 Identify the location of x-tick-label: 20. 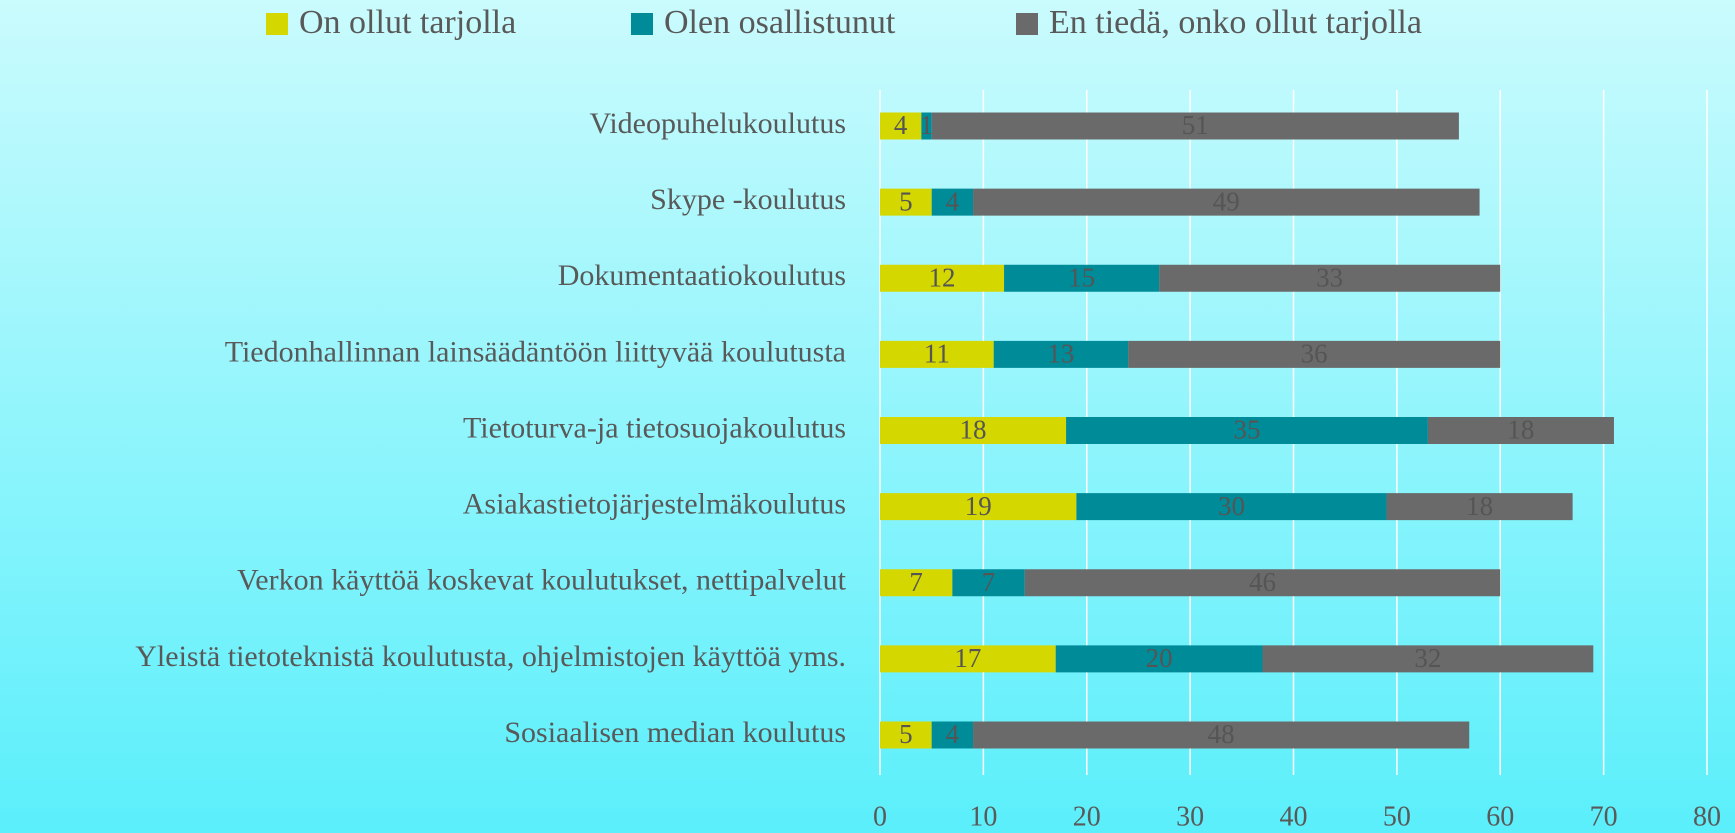
(1087, 816).